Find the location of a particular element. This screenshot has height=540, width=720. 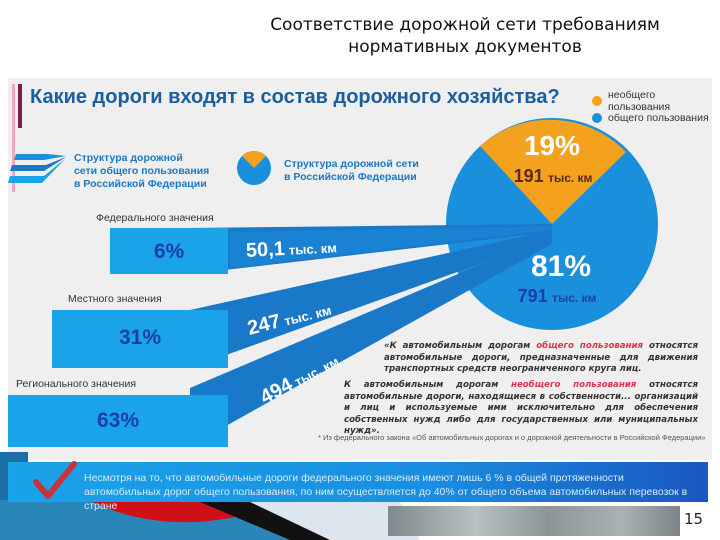

legend-label: необщего пользования is located at coordinates (639, 100).